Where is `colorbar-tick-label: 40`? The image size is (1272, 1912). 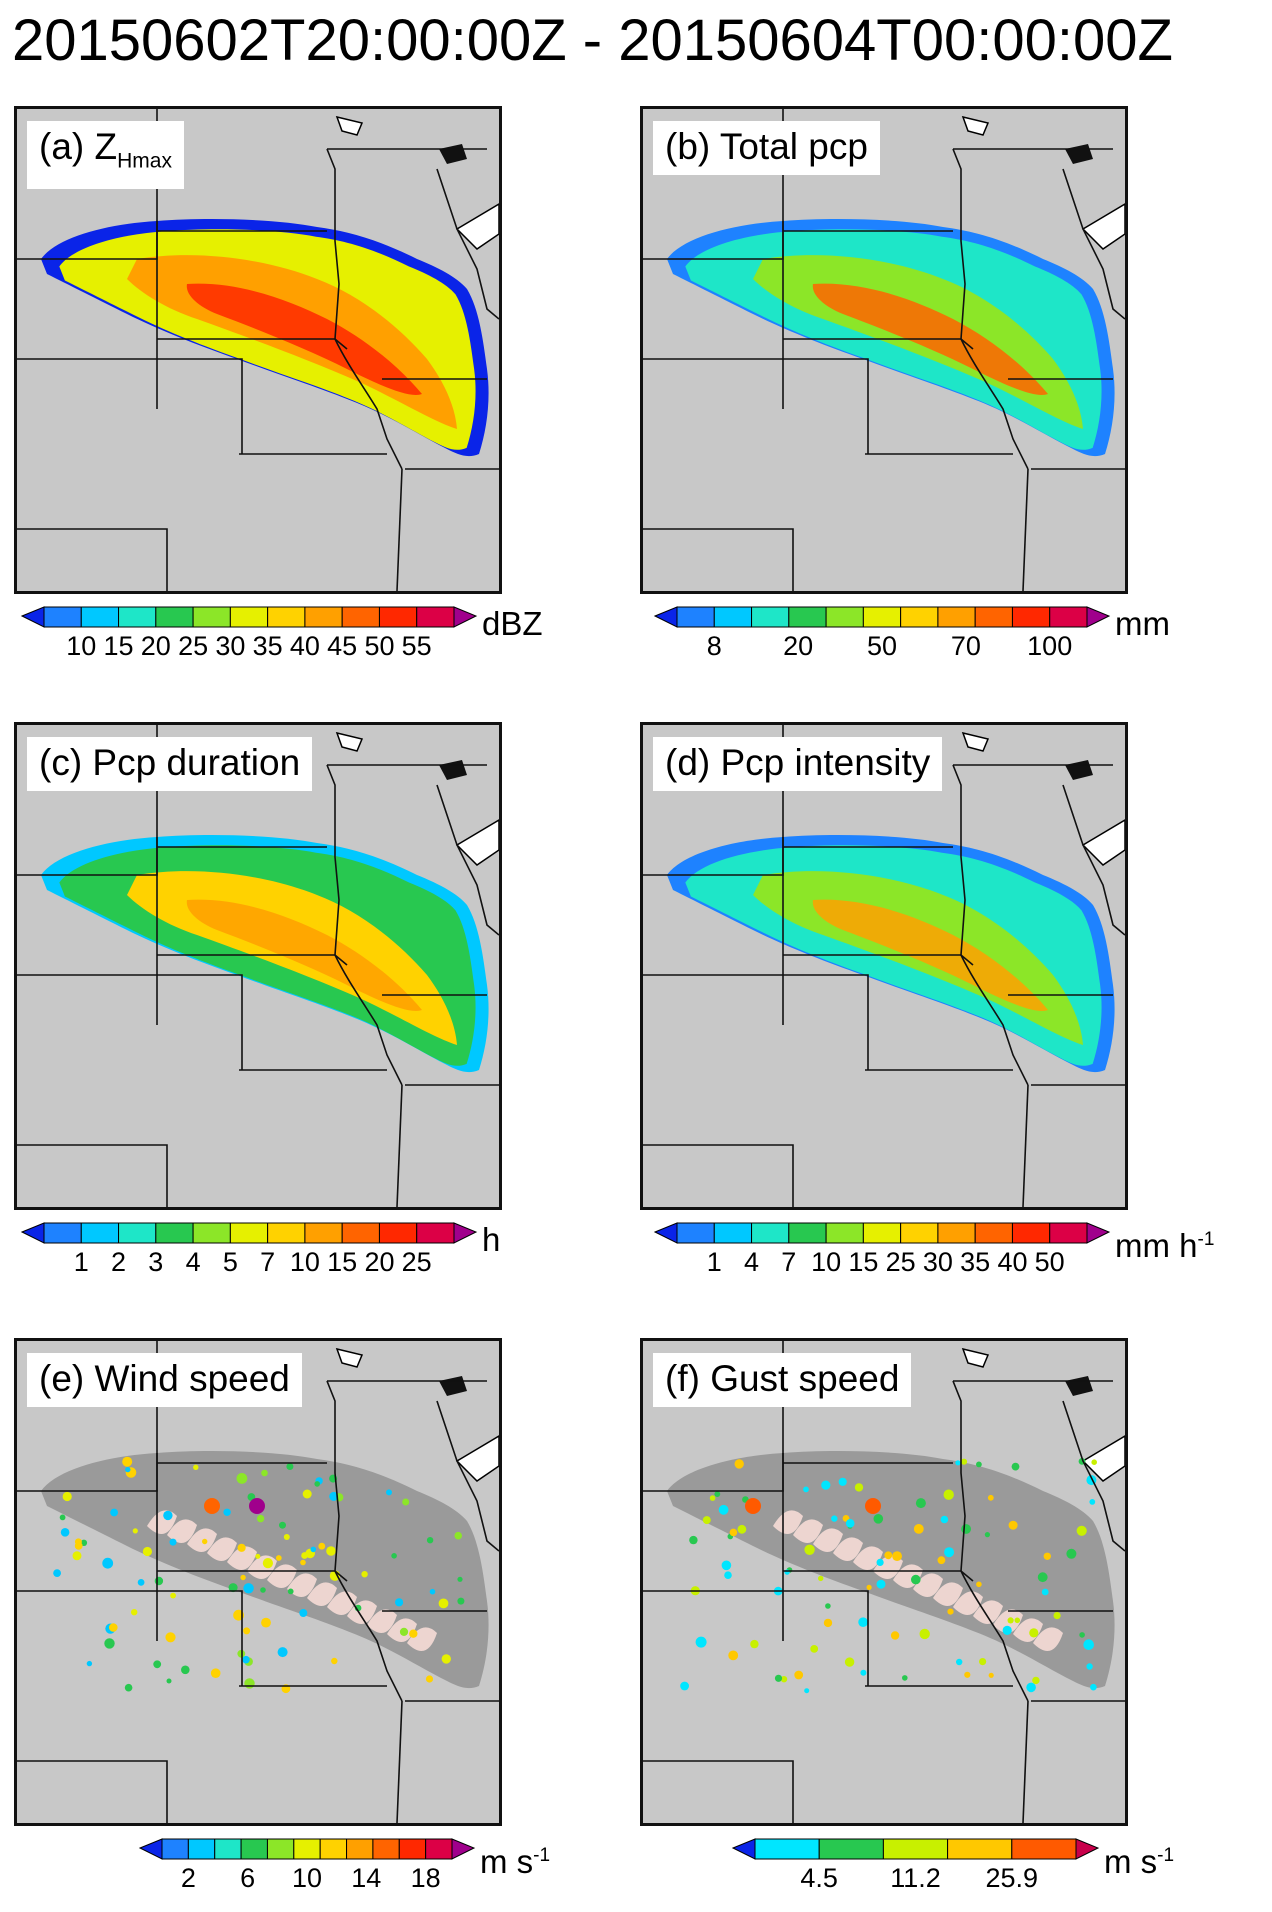 colorbar-tick-label: 40 is located at coordinates (304, 646).